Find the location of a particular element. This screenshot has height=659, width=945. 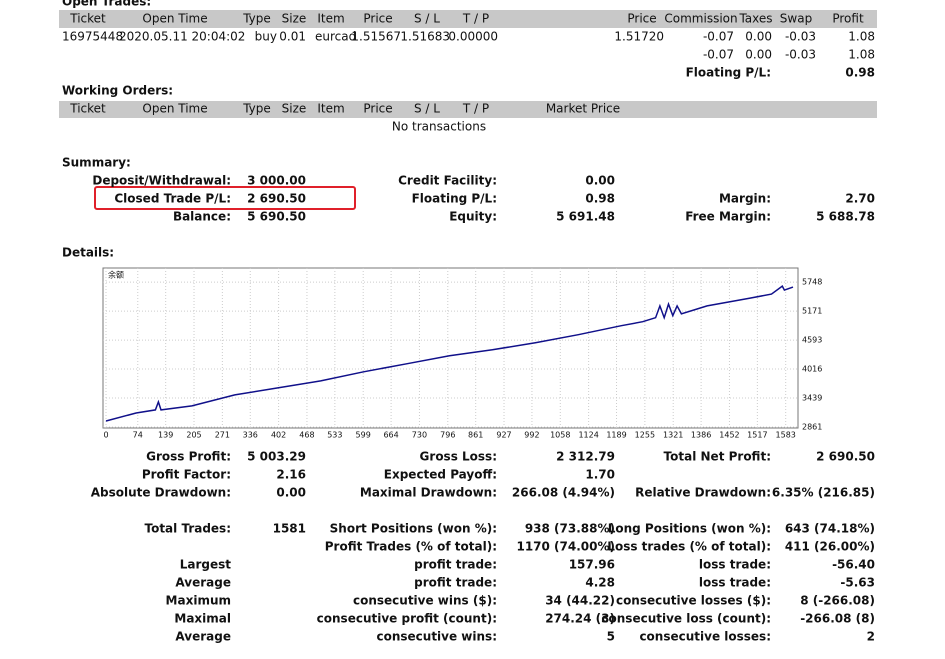

section-title: Details: is located at coordinates (88, 253).